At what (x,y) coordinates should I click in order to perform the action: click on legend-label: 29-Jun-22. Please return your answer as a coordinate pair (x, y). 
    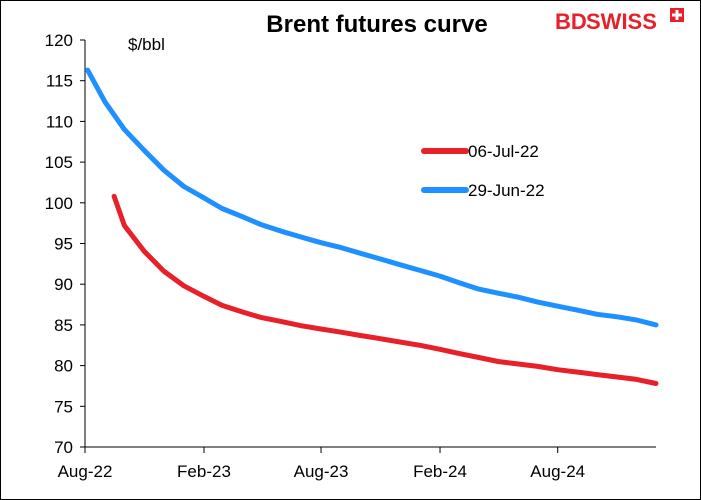
    Looking at the image, I should click on (506, 190).